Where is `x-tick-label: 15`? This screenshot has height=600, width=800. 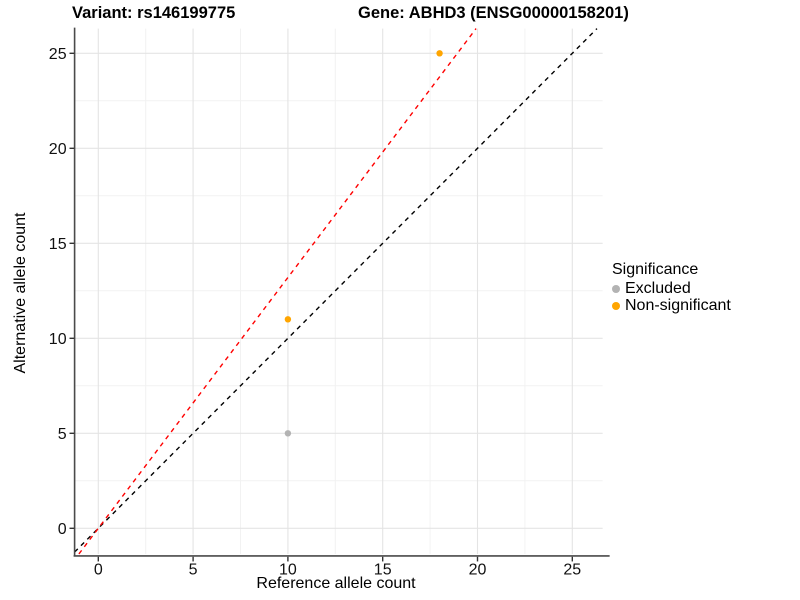
x-tick-label: 15 is located at coordinates (383, 569).